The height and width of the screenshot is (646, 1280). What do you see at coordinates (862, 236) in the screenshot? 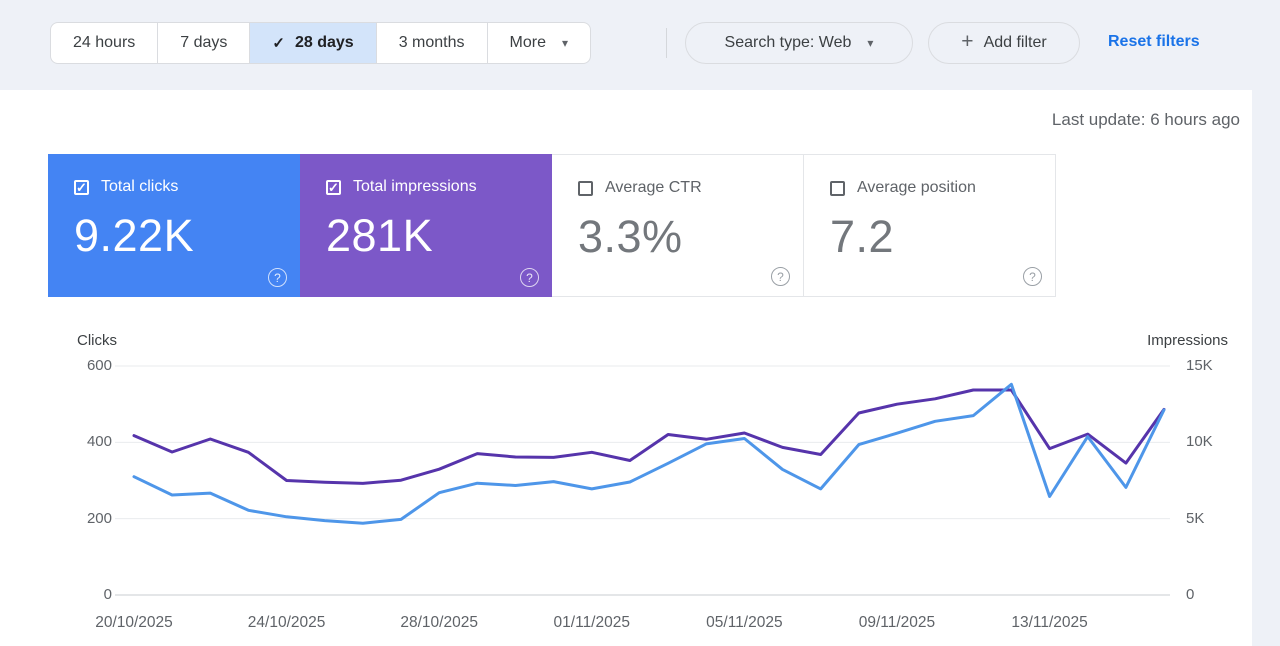
I see `card-value: 7.2` at bounding box center [862, 236].